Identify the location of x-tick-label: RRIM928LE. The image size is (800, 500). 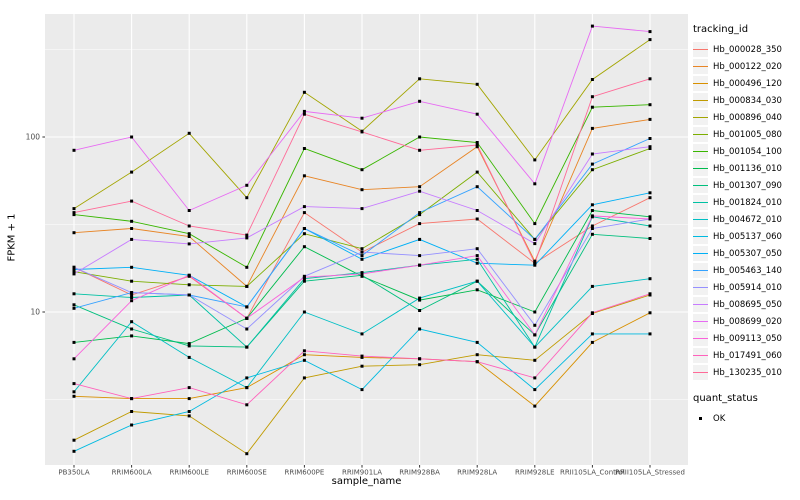
(535, 473).